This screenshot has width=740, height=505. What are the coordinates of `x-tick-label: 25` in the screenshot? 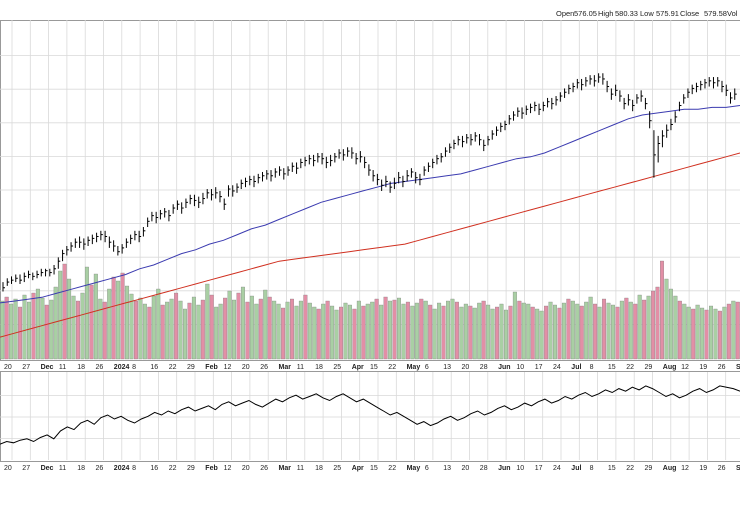 It's located at (337, 468).